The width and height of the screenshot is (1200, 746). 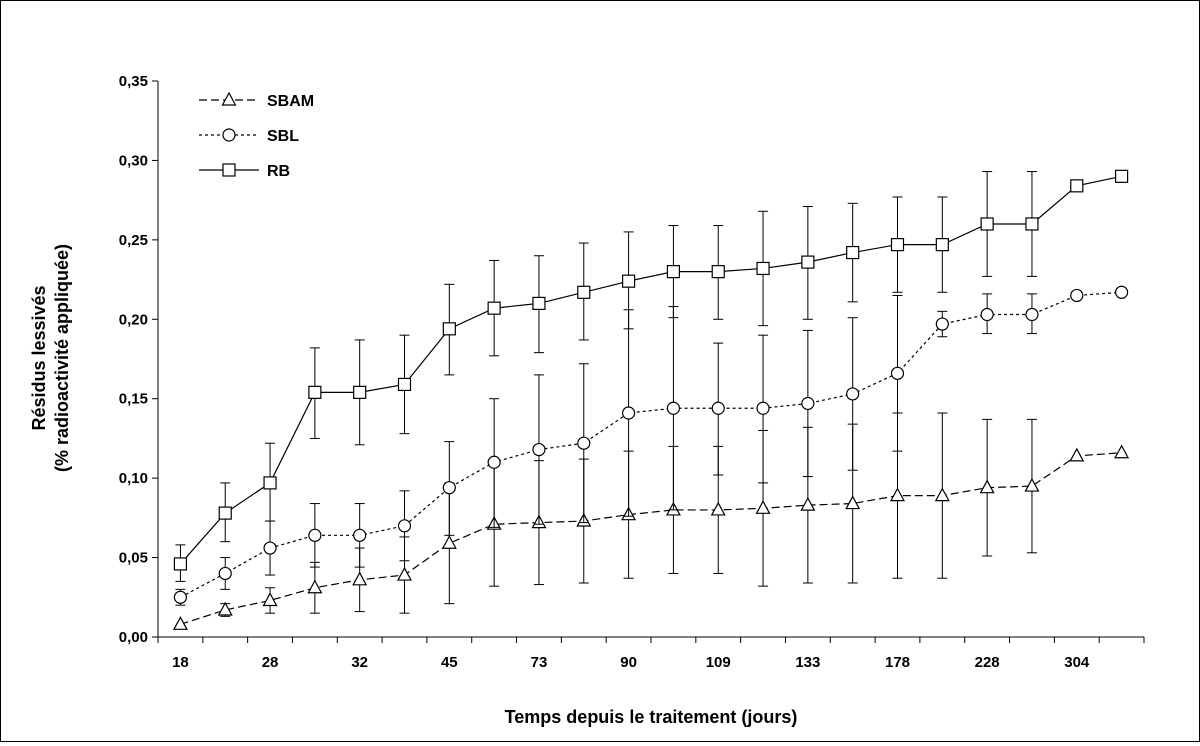 I want to click on x-tick-label: 304, so click(x=1077, y=662).